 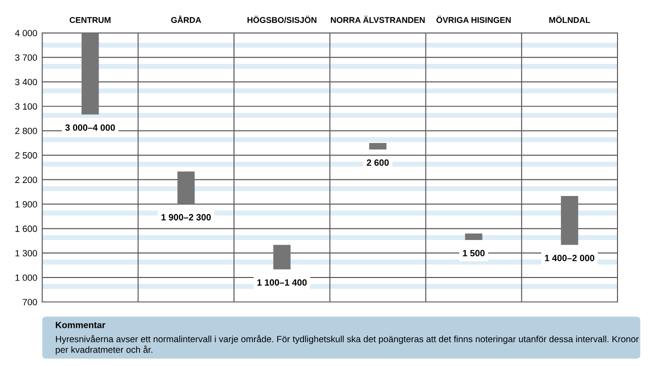 What do you see at coordinates (473, 253) in the screenshot?
I see `annotation: 1 500` at bounding box center [473, 253].